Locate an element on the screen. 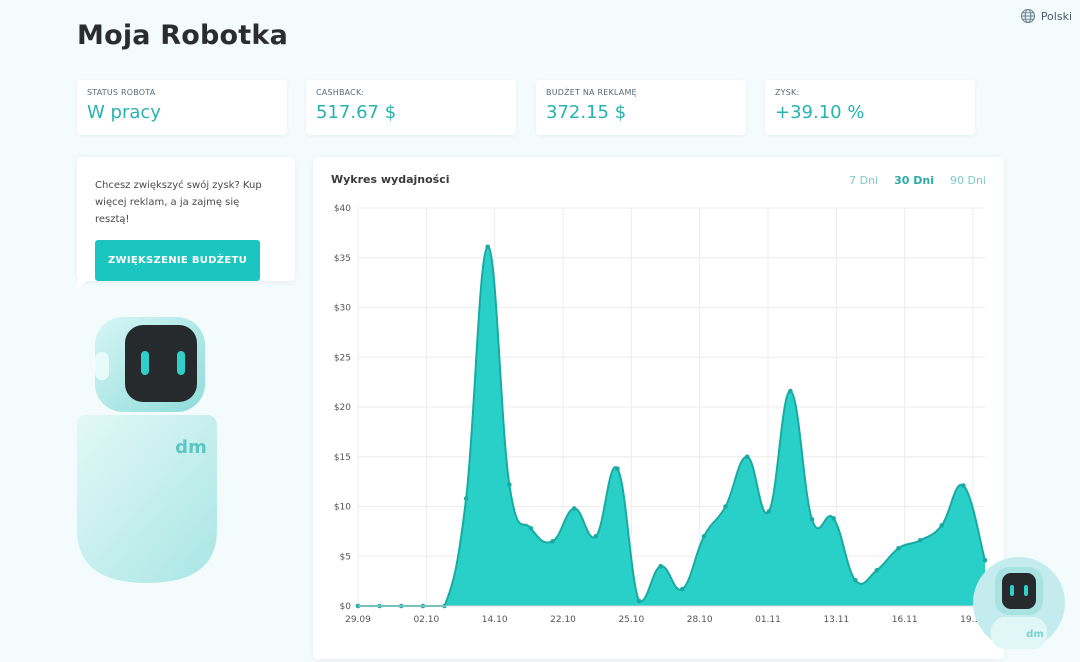  stat-card-budget: BUDŻET NA REKLAMĘ 372.15 $ is located at coordinates (641, 107).